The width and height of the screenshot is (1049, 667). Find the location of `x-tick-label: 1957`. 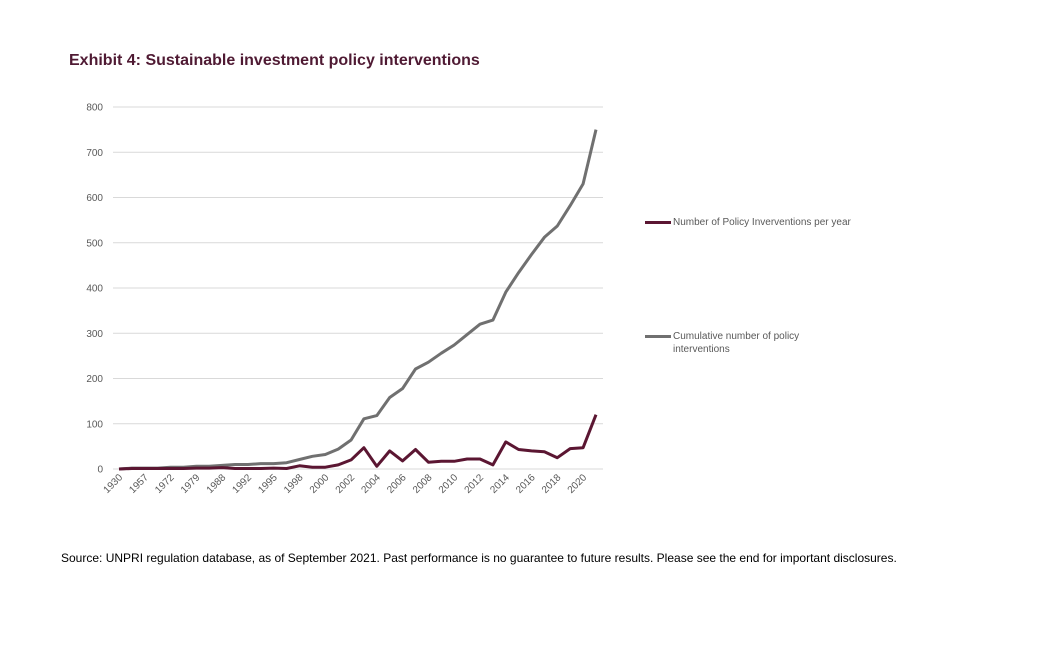

x-tick-label: 1957 is located at coordinates (139, 484).